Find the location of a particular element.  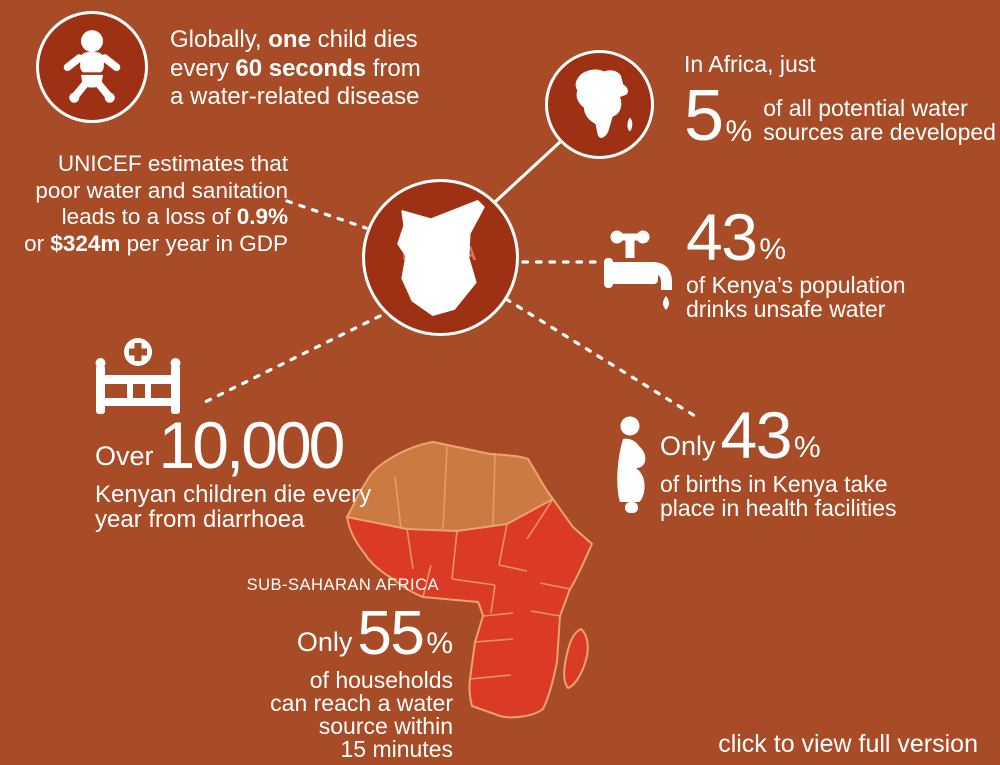

fact-line: leads to a loss of 0.9% is located at coordinates (174, 216).